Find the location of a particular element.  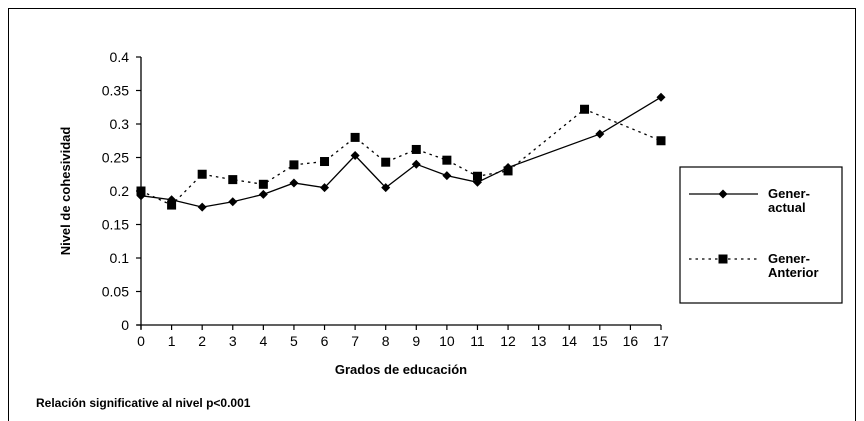

x-tick-label: 17 is located at coordinates (661, 341).